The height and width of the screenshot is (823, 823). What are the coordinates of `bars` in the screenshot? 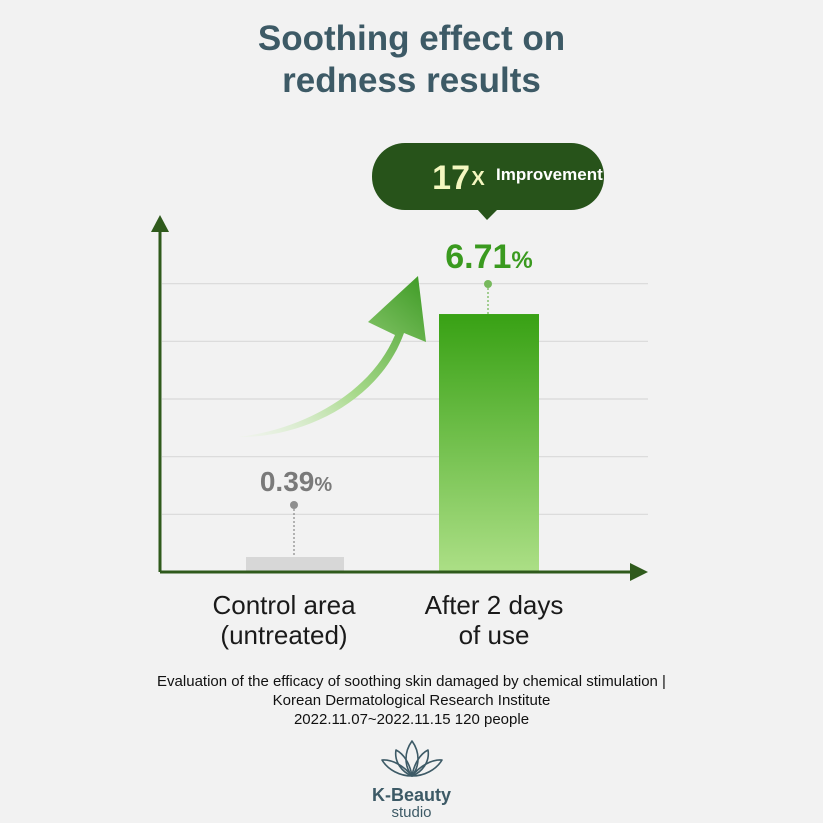 It's located at (392, 443).